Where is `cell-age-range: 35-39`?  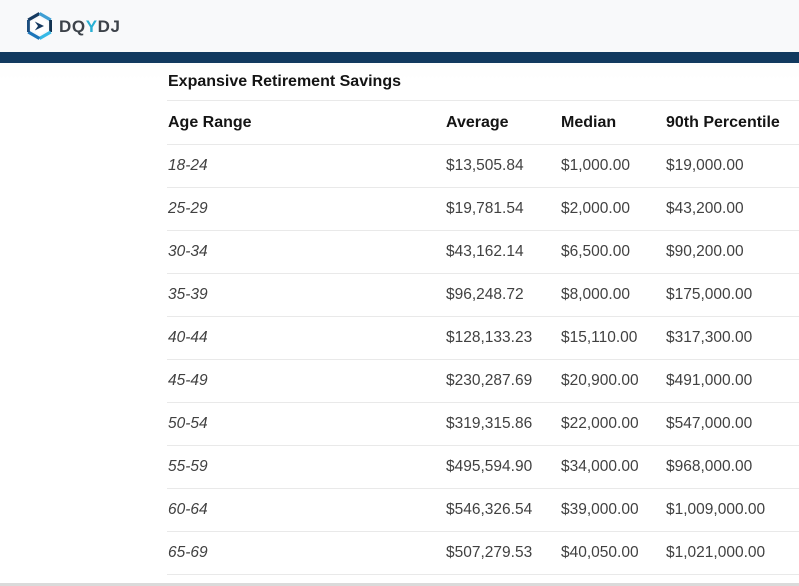 cell-age-range: 35-39 is located at coordinates (306, 295).